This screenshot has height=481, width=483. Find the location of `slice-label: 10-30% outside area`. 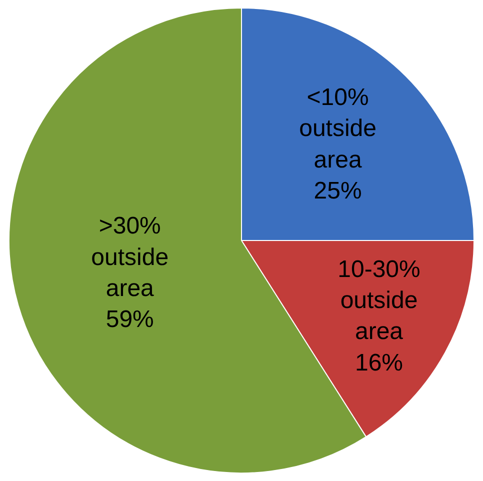

slice-label: 10-30% outside area is located at coordinates (379, 301).